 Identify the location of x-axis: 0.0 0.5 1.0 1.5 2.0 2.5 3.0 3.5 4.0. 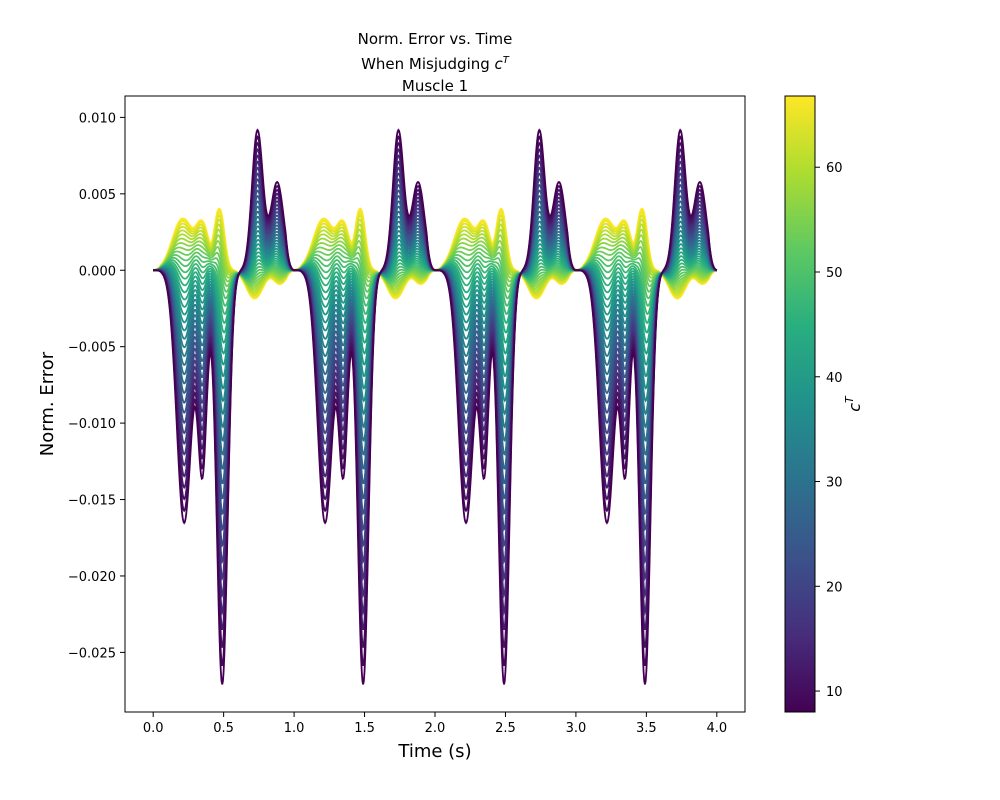
(435, 724).